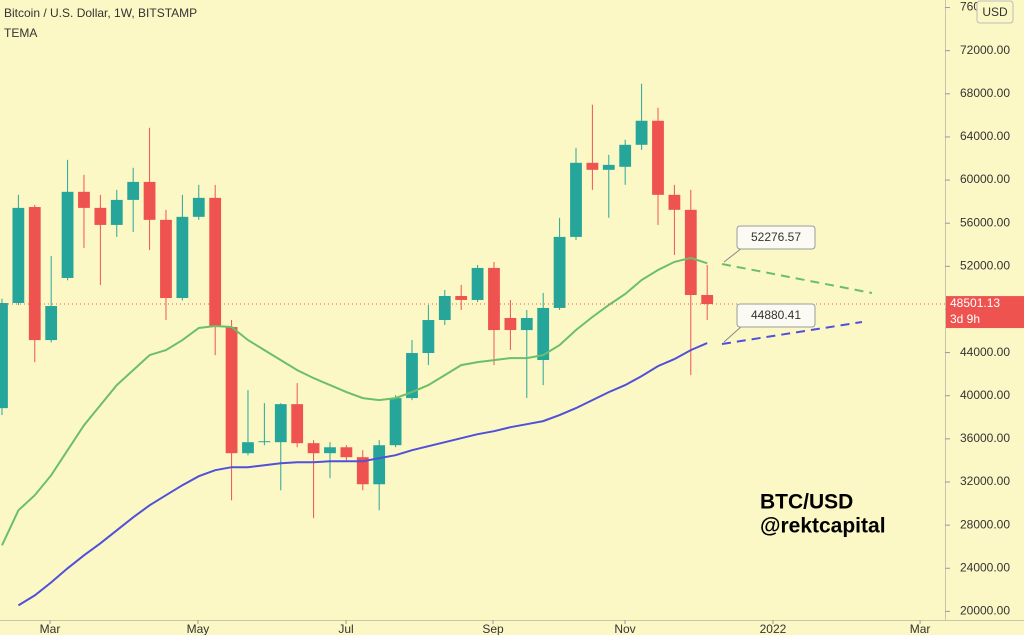  What do you see at coordinates (985, 567) in the screenshot?
I see `y-tick-label: 24000.00` at bounding box center [985, 567].